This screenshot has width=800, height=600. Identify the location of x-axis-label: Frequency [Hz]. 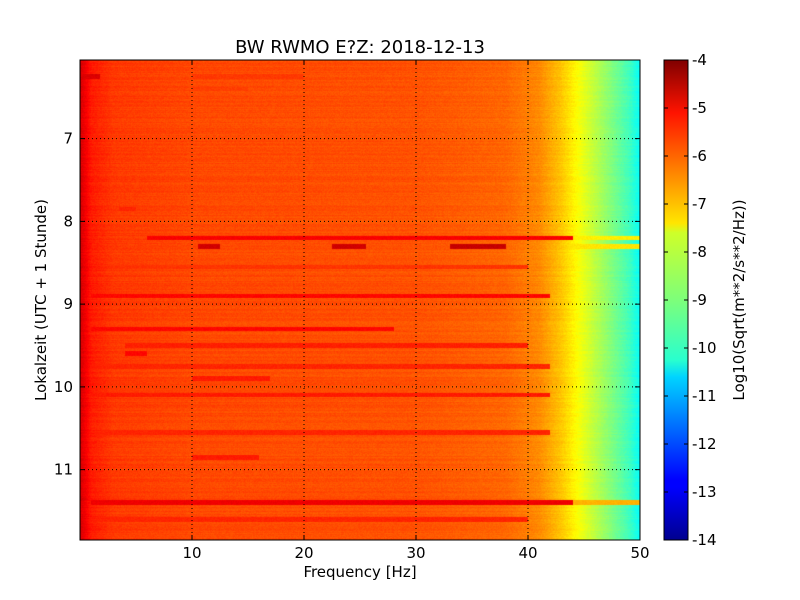
(359, 572).